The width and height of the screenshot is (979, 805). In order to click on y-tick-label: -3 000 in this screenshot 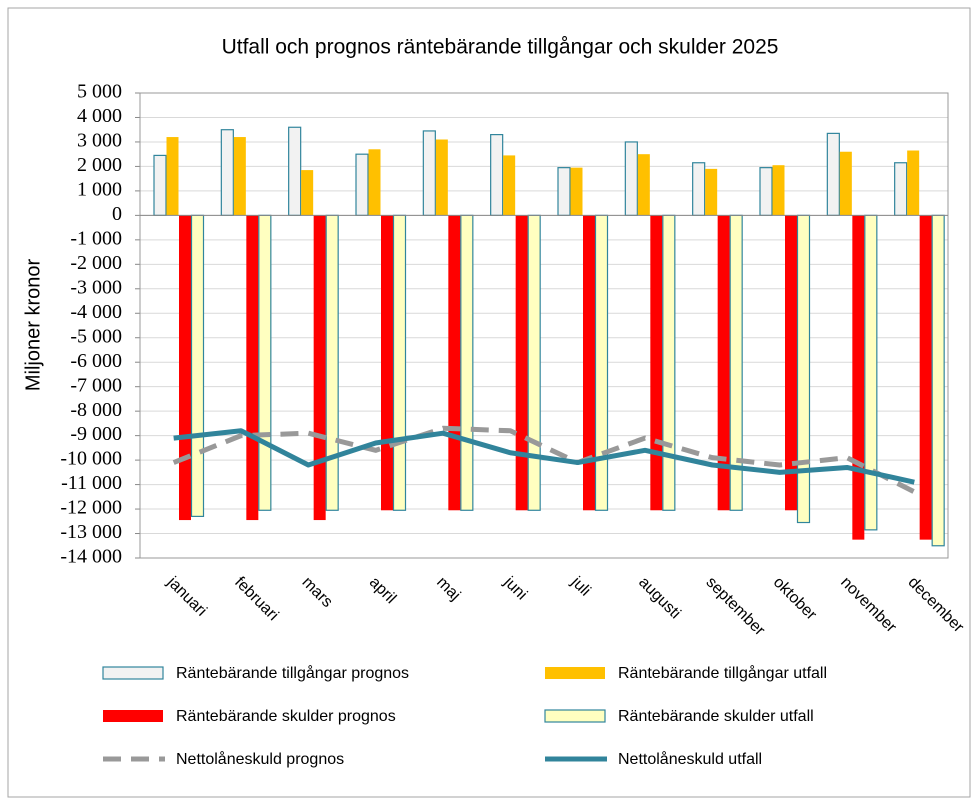, I will do `click(96, 287)`.